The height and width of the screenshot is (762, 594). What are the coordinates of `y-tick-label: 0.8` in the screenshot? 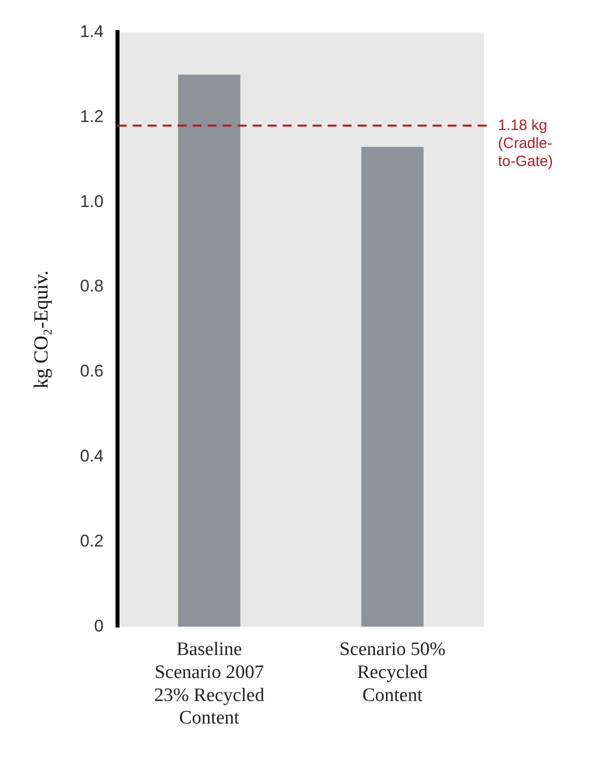 It's located at (92, 286).